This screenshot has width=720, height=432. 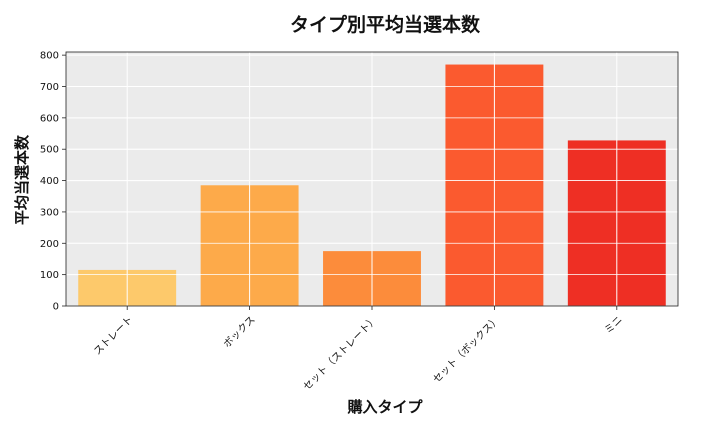 I want to click on y-tick-label: 100, so click(x=49, y=275).